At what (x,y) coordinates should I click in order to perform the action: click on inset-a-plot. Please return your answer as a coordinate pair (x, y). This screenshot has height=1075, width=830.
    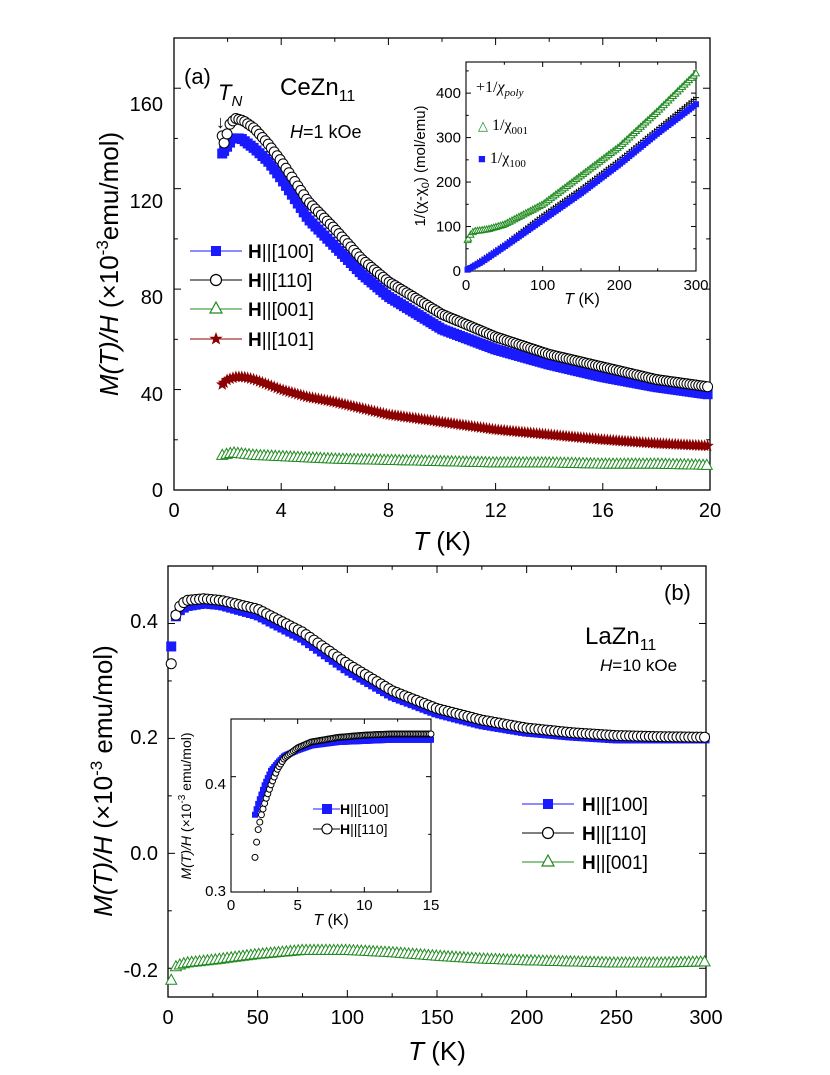
    Looking at the image, I should click on (582, 170).